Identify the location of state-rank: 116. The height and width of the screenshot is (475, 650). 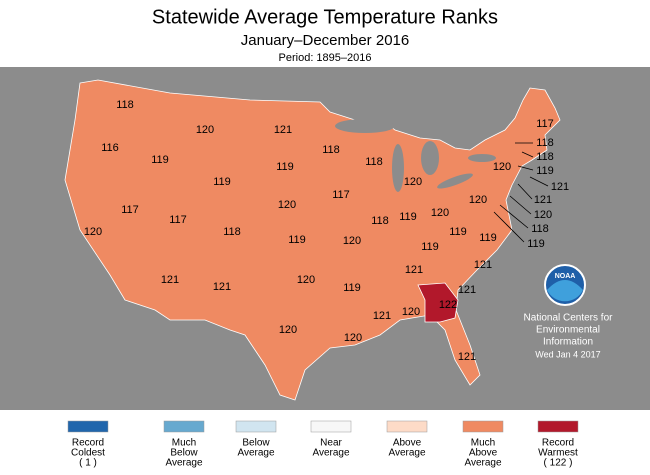
(110, 148).